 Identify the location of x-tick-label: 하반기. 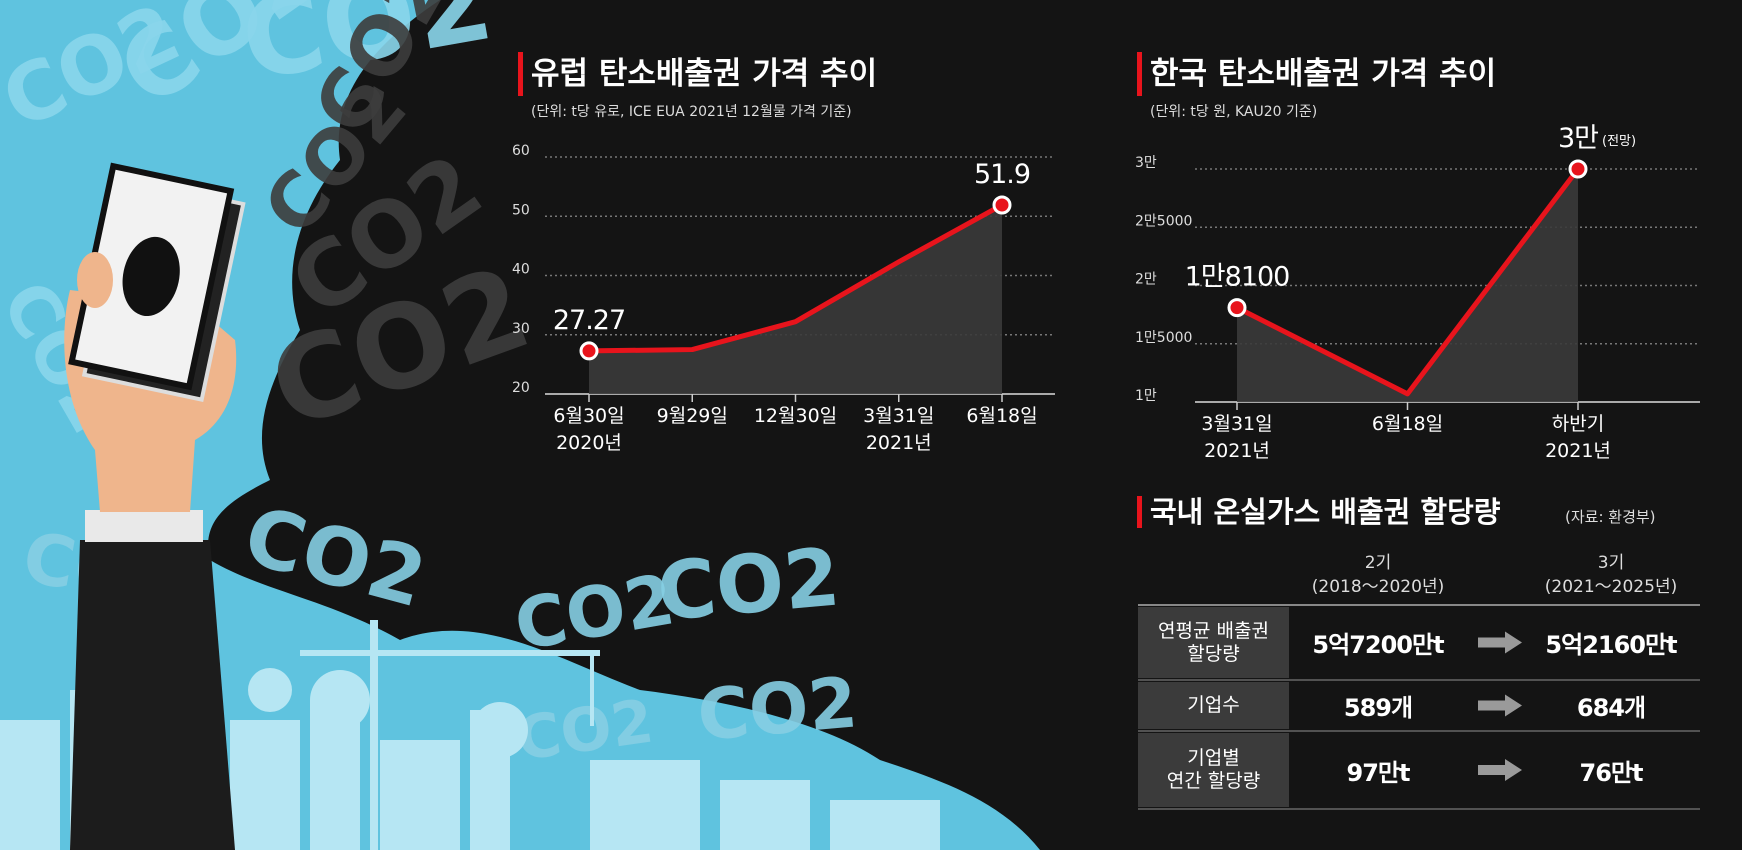
(1578, 424).